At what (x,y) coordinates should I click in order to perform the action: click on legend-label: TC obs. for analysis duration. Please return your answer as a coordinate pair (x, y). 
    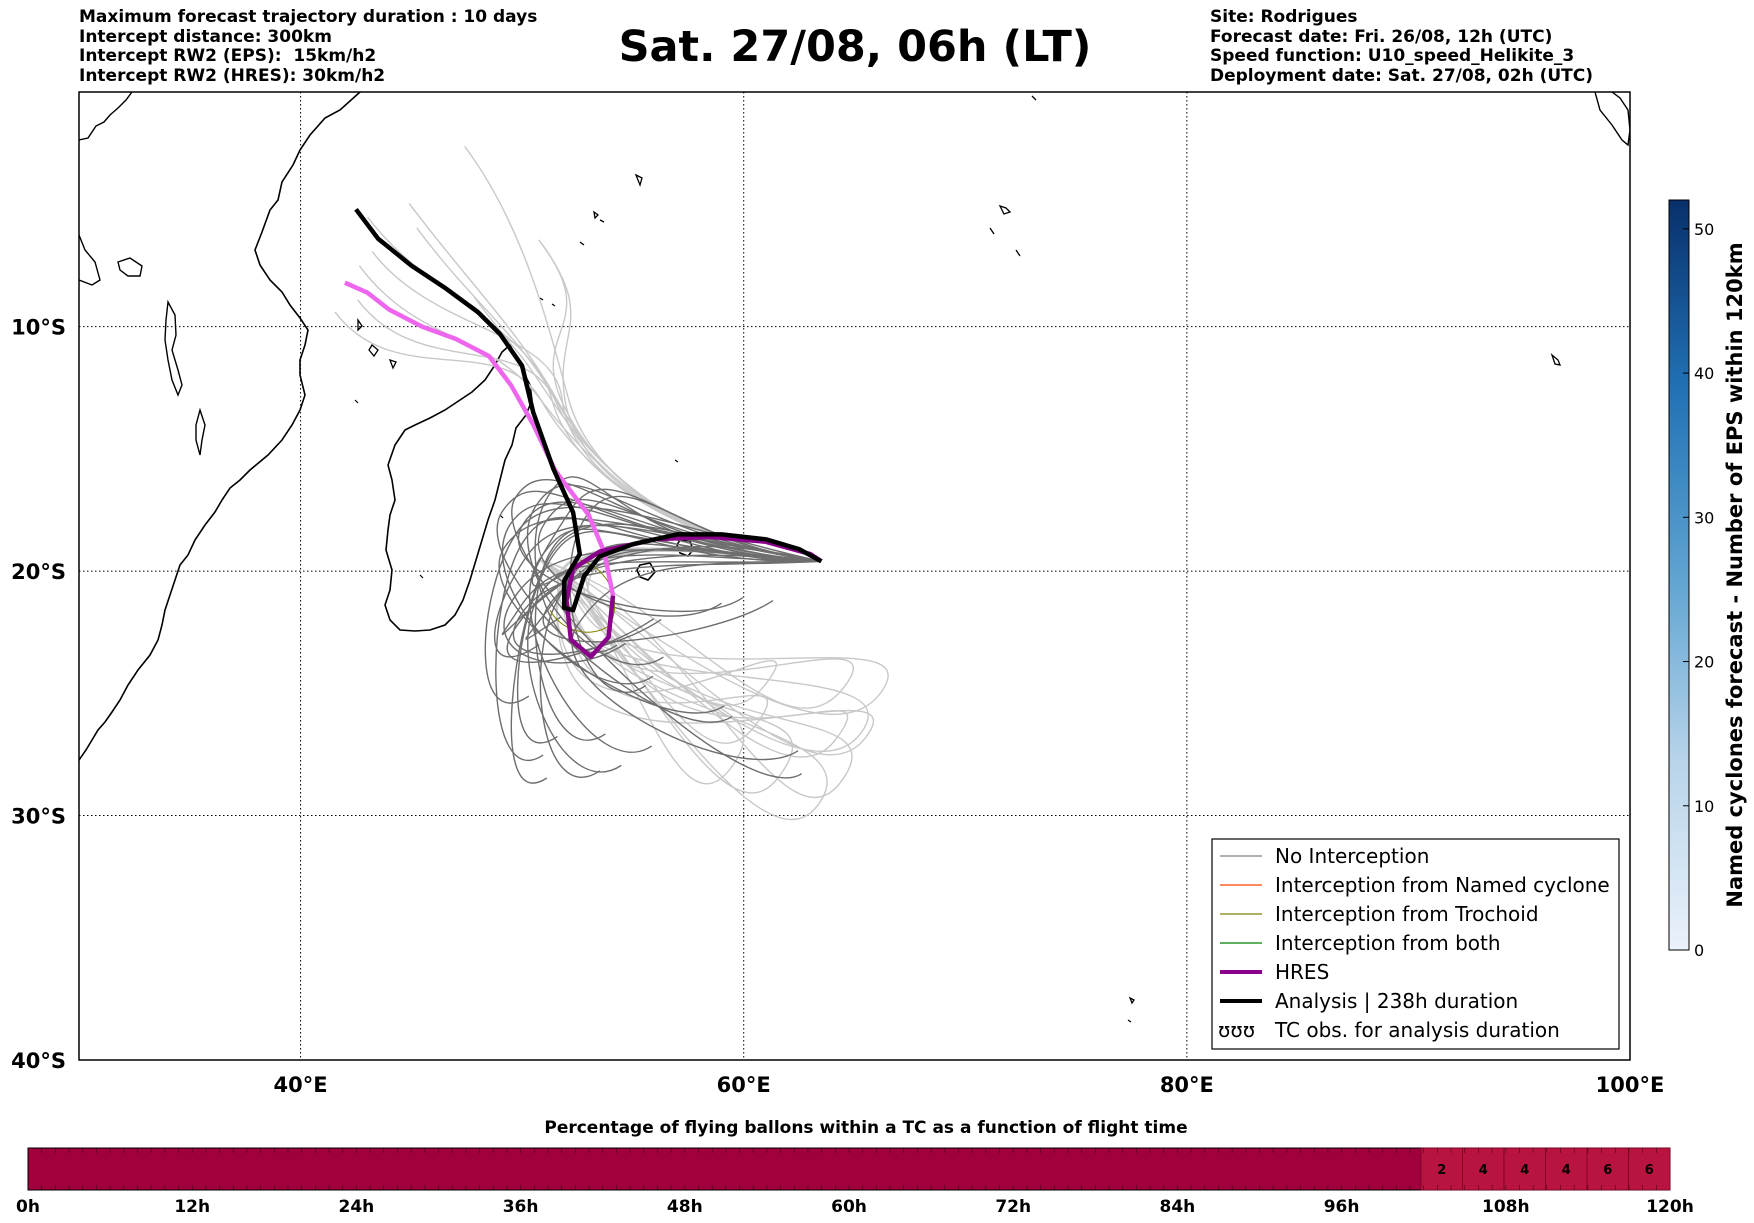
    Looking at the image, I should click on (1417, 1030).